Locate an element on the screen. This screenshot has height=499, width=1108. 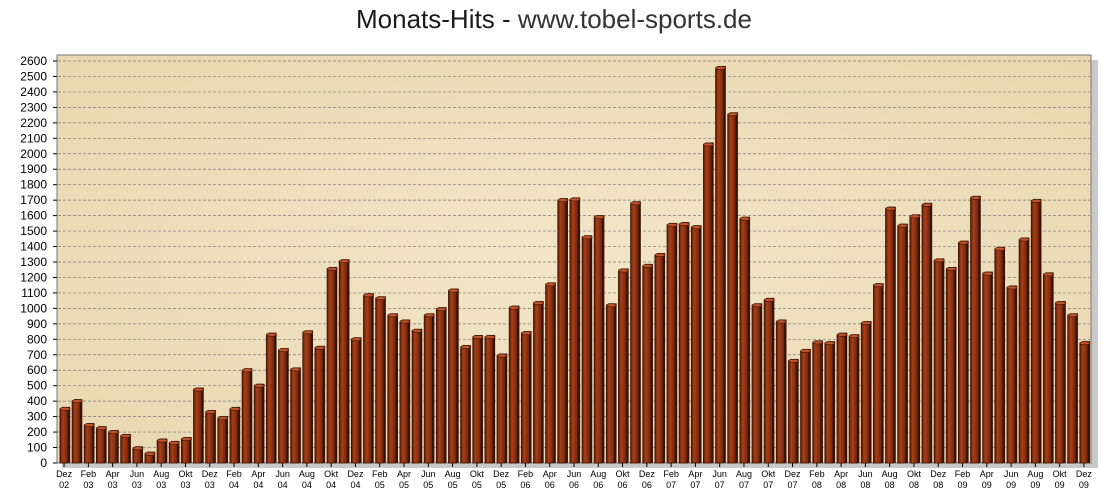
y-tick-label: 1000 is located at coordinates (33, 308).